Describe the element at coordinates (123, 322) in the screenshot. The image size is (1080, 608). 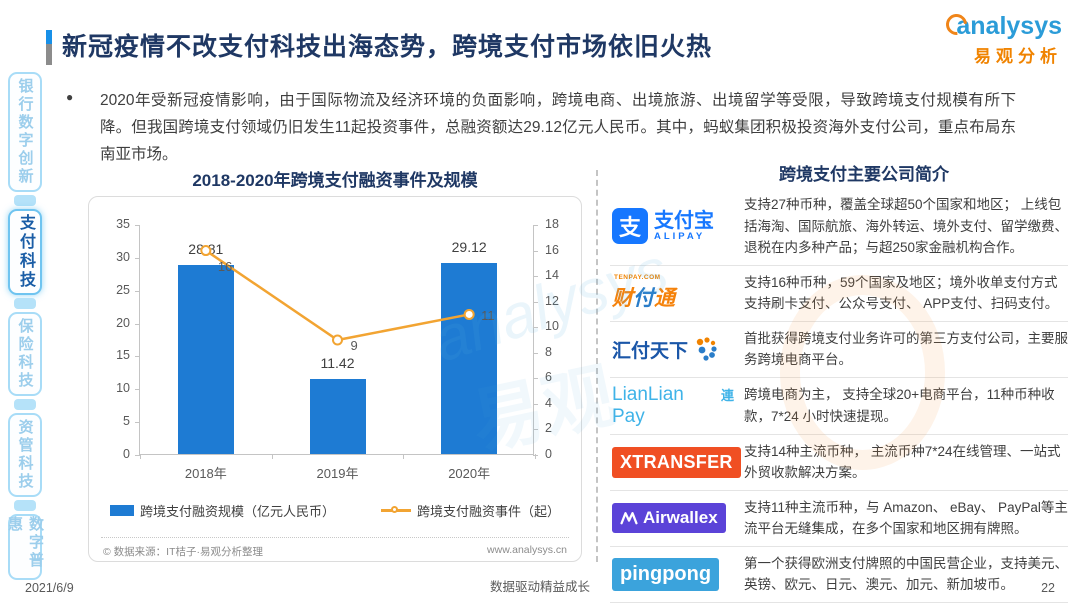
I see `left-axis-tick: 20` at that location.